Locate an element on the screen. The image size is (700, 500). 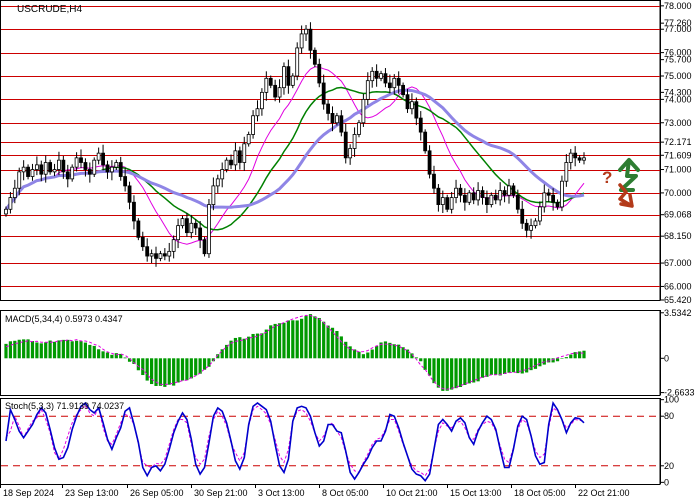
price-y-tick-label: 78.000 is located at coordinates (678, 6).